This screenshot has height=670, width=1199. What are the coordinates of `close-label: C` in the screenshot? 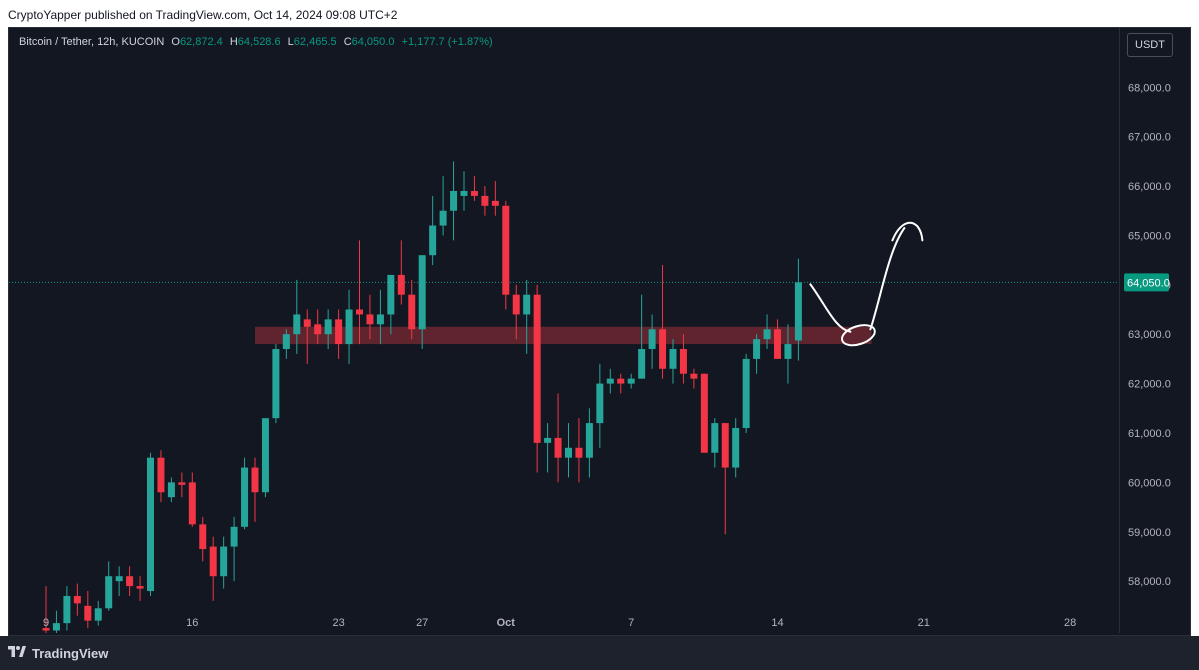 It's located at (347, 42).